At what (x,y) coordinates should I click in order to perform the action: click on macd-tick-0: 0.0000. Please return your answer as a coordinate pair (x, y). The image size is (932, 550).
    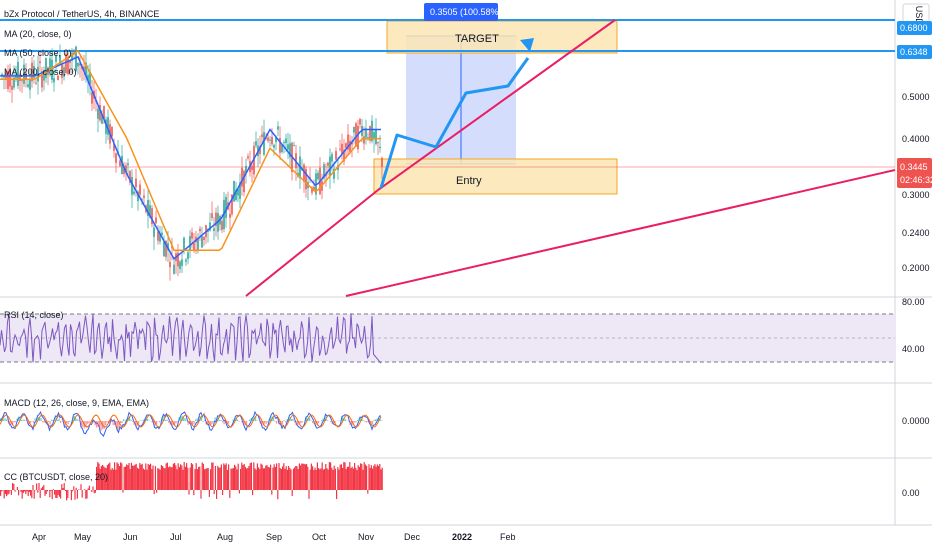
    Looking at the image, I should click on (916, 421).